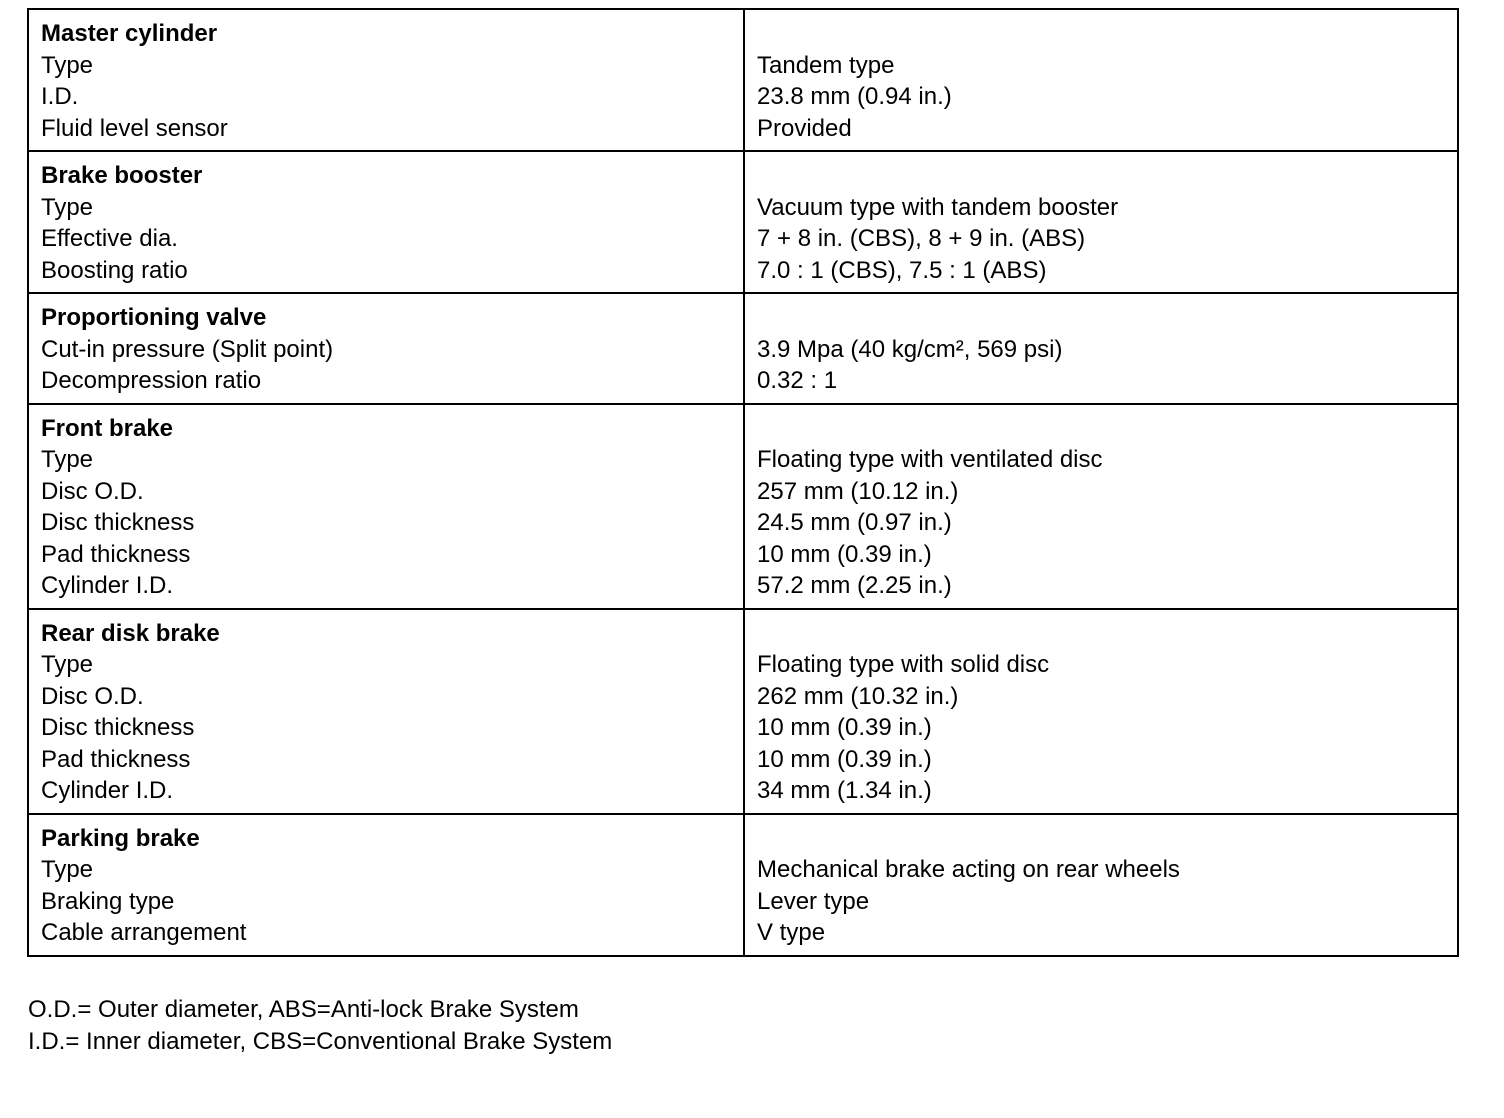  I want to click on spec-values: 3.9 Mpa (40 kg/cm², 569 psi) 0.32 : 1, so click(1101, 348).